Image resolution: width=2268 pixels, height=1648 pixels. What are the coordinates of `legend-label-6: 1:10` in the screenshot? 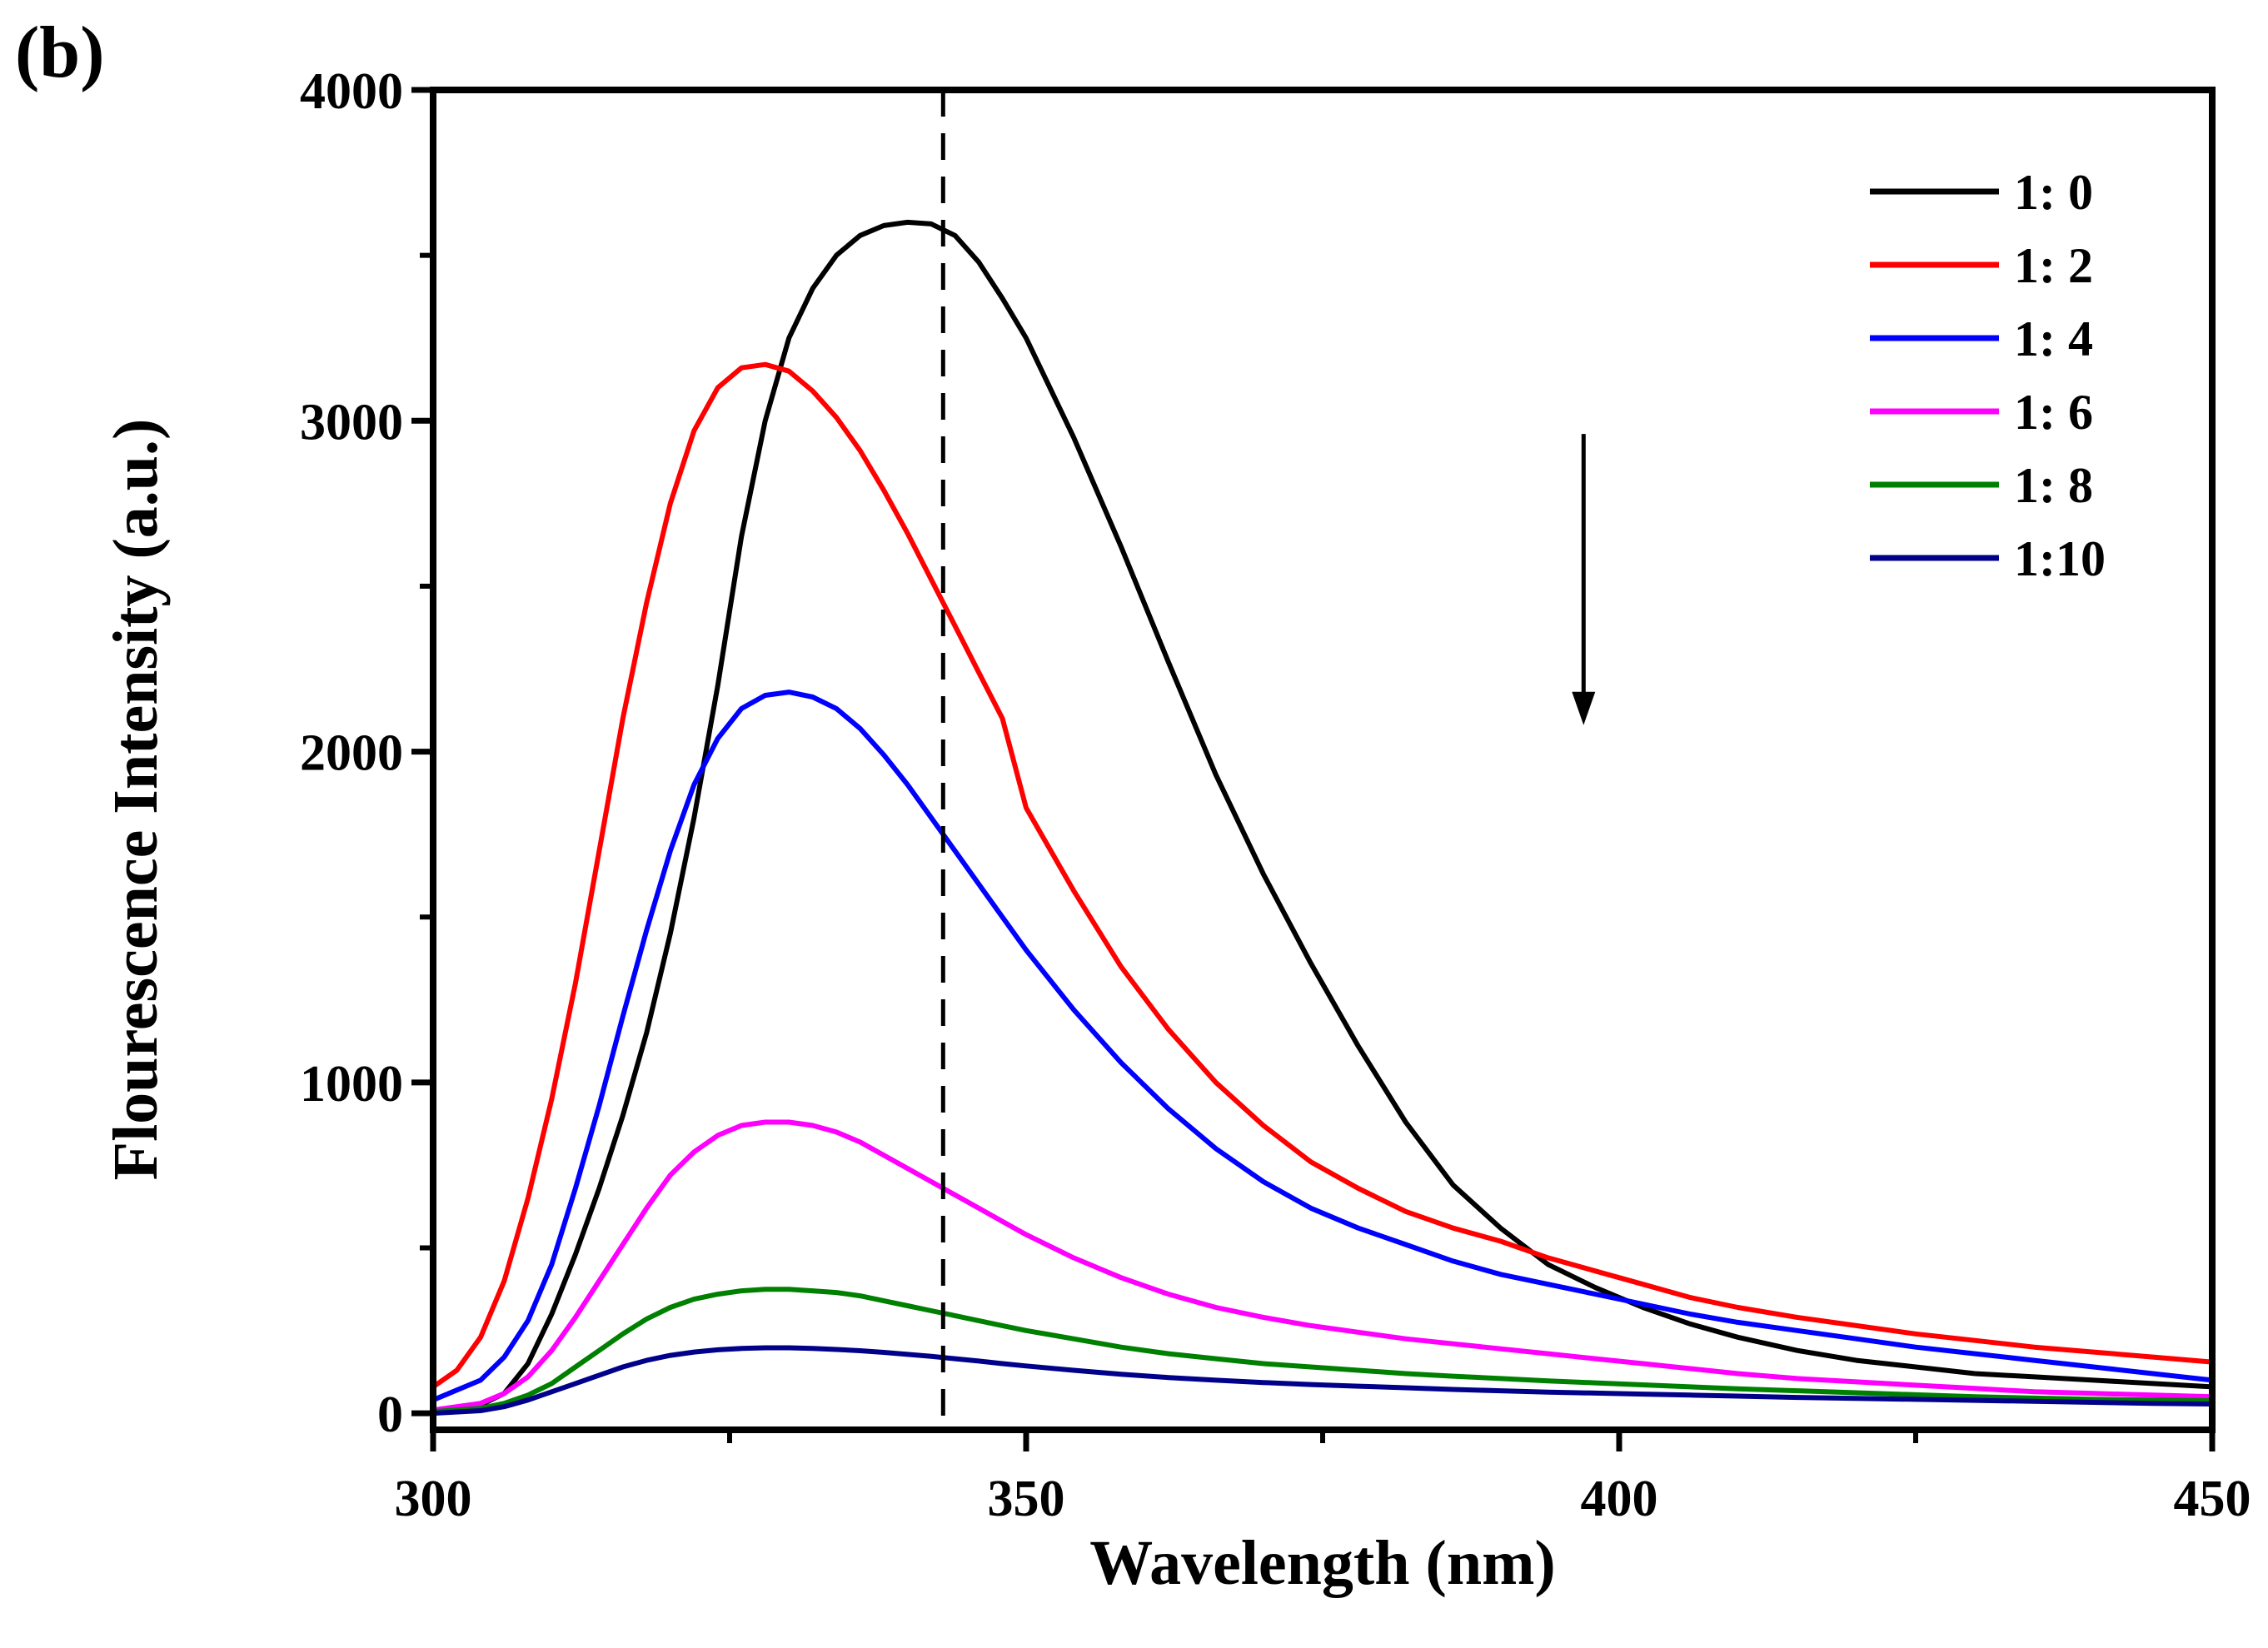 It's located at (2060, 558).